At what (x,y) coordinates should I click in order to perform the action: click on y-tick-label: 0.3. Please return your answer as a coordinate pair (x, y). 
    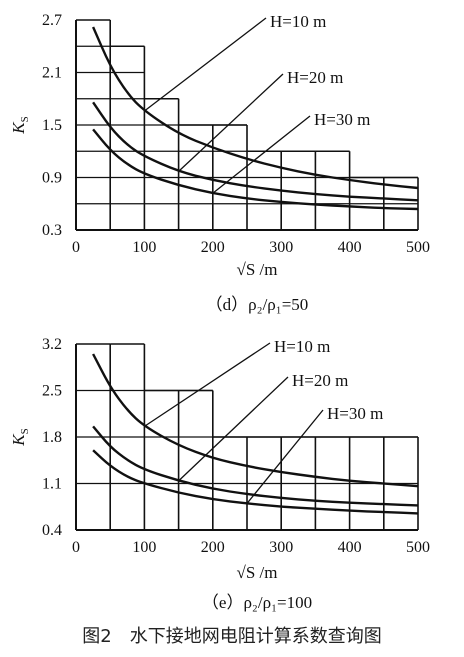
    Looking at the image, I should click on (52, 230).